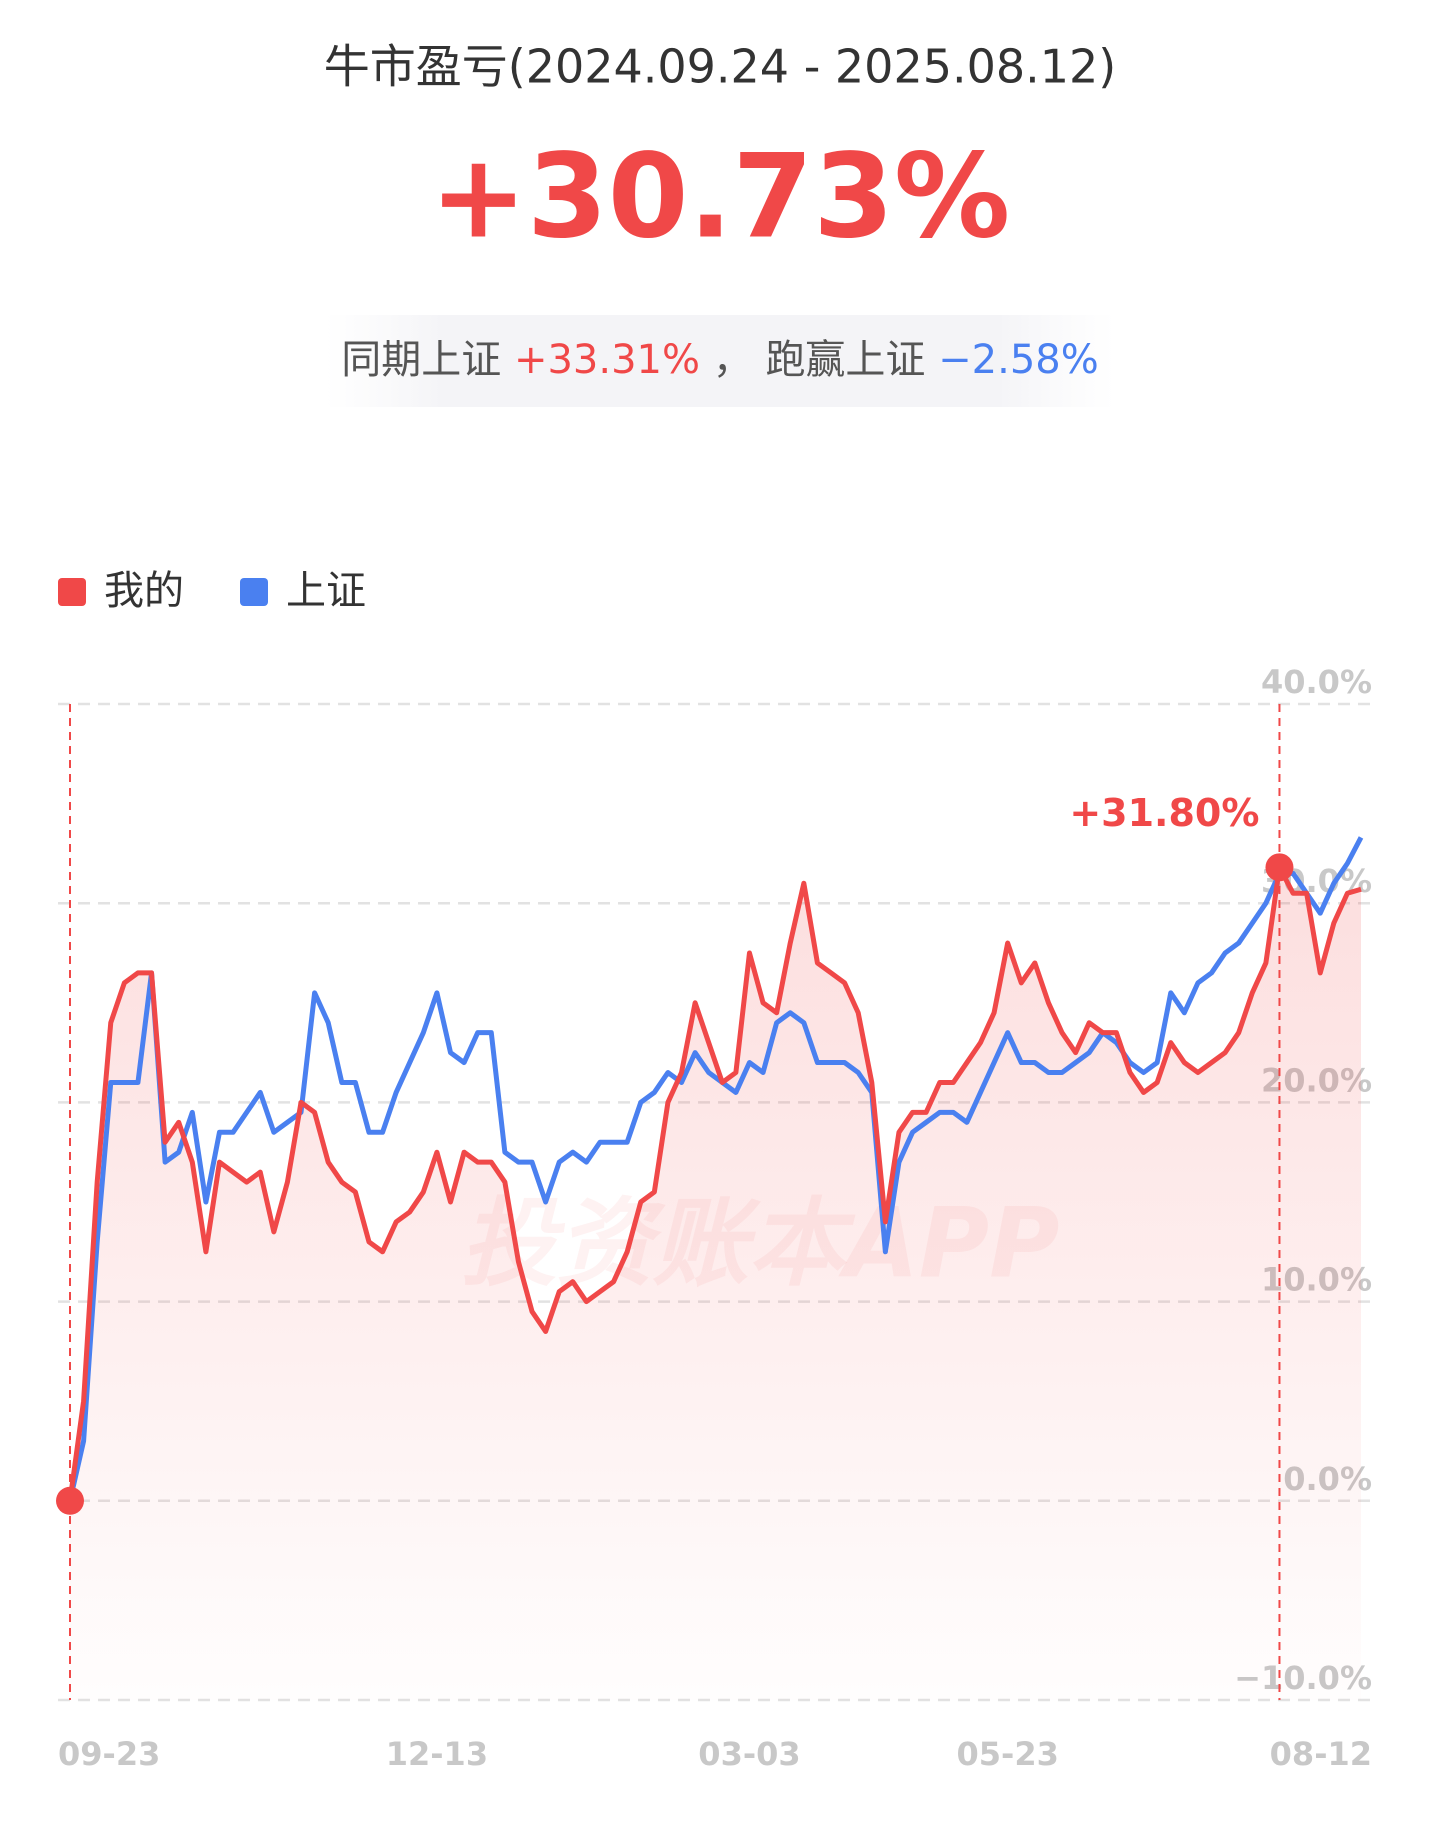 Image resolution: width=1440 pixels, height=1835 pixels. I want to click on x-tick-label: 08-12, so click(1321, 1754).